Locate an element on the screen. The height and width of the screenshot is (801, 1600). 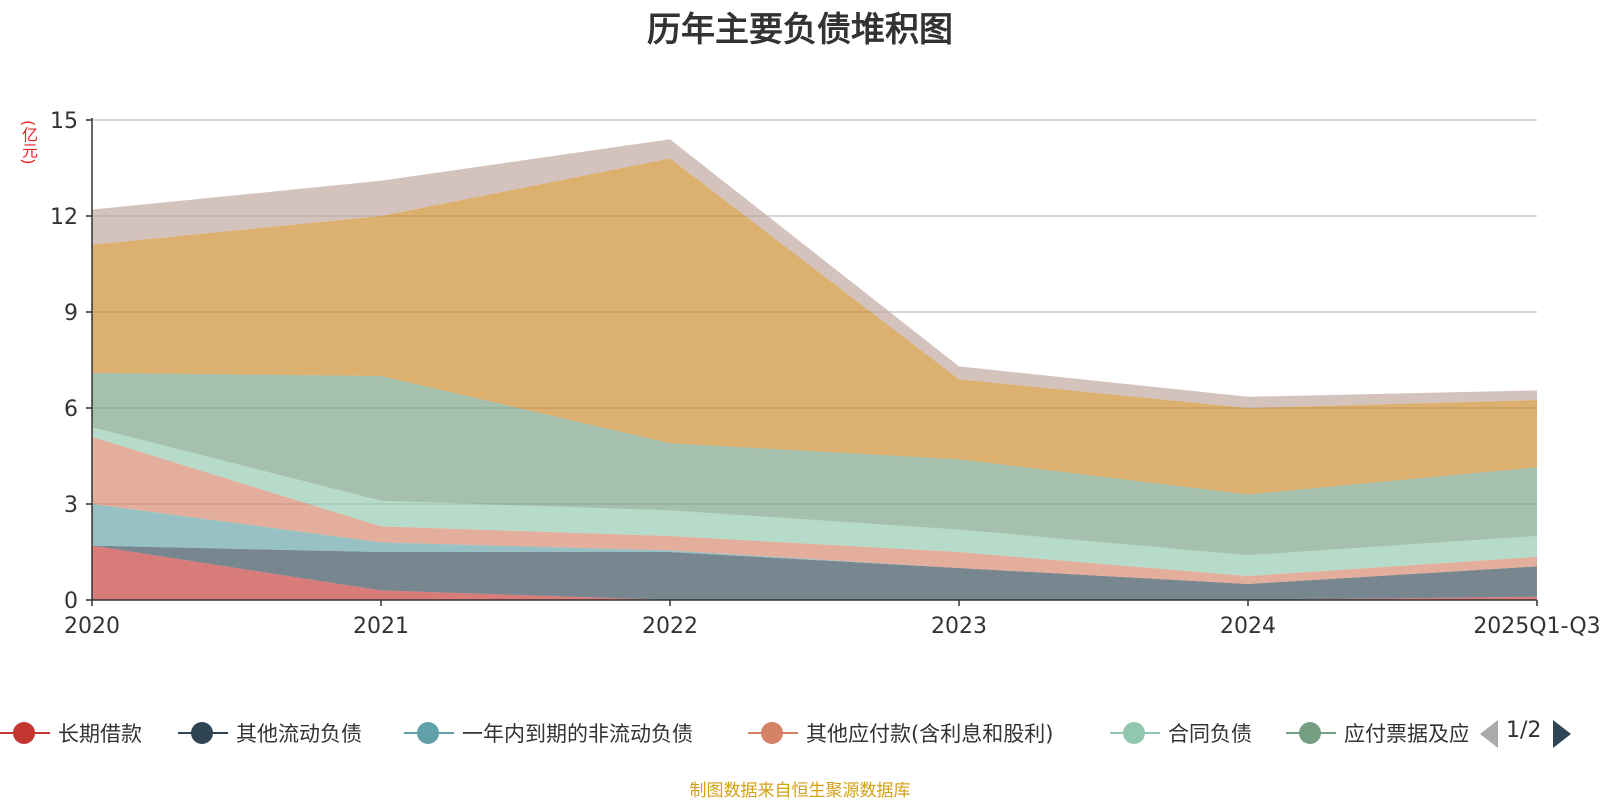
data-source-note: 制图数据来自恒生聚源数据库 is located at coordinates (800, 791).